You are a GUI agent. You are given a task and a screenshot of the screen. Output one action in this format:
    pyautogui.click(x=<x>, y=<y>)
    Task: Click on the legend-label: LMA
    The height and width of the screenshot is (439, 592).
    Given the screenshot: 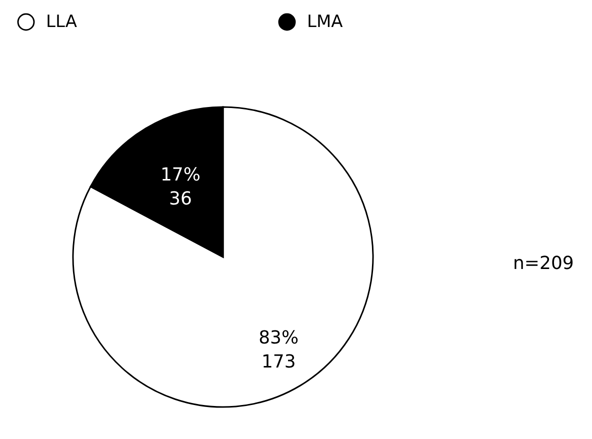 What is the action you would take?
    pyautogui.click(x=324, y=22)
    